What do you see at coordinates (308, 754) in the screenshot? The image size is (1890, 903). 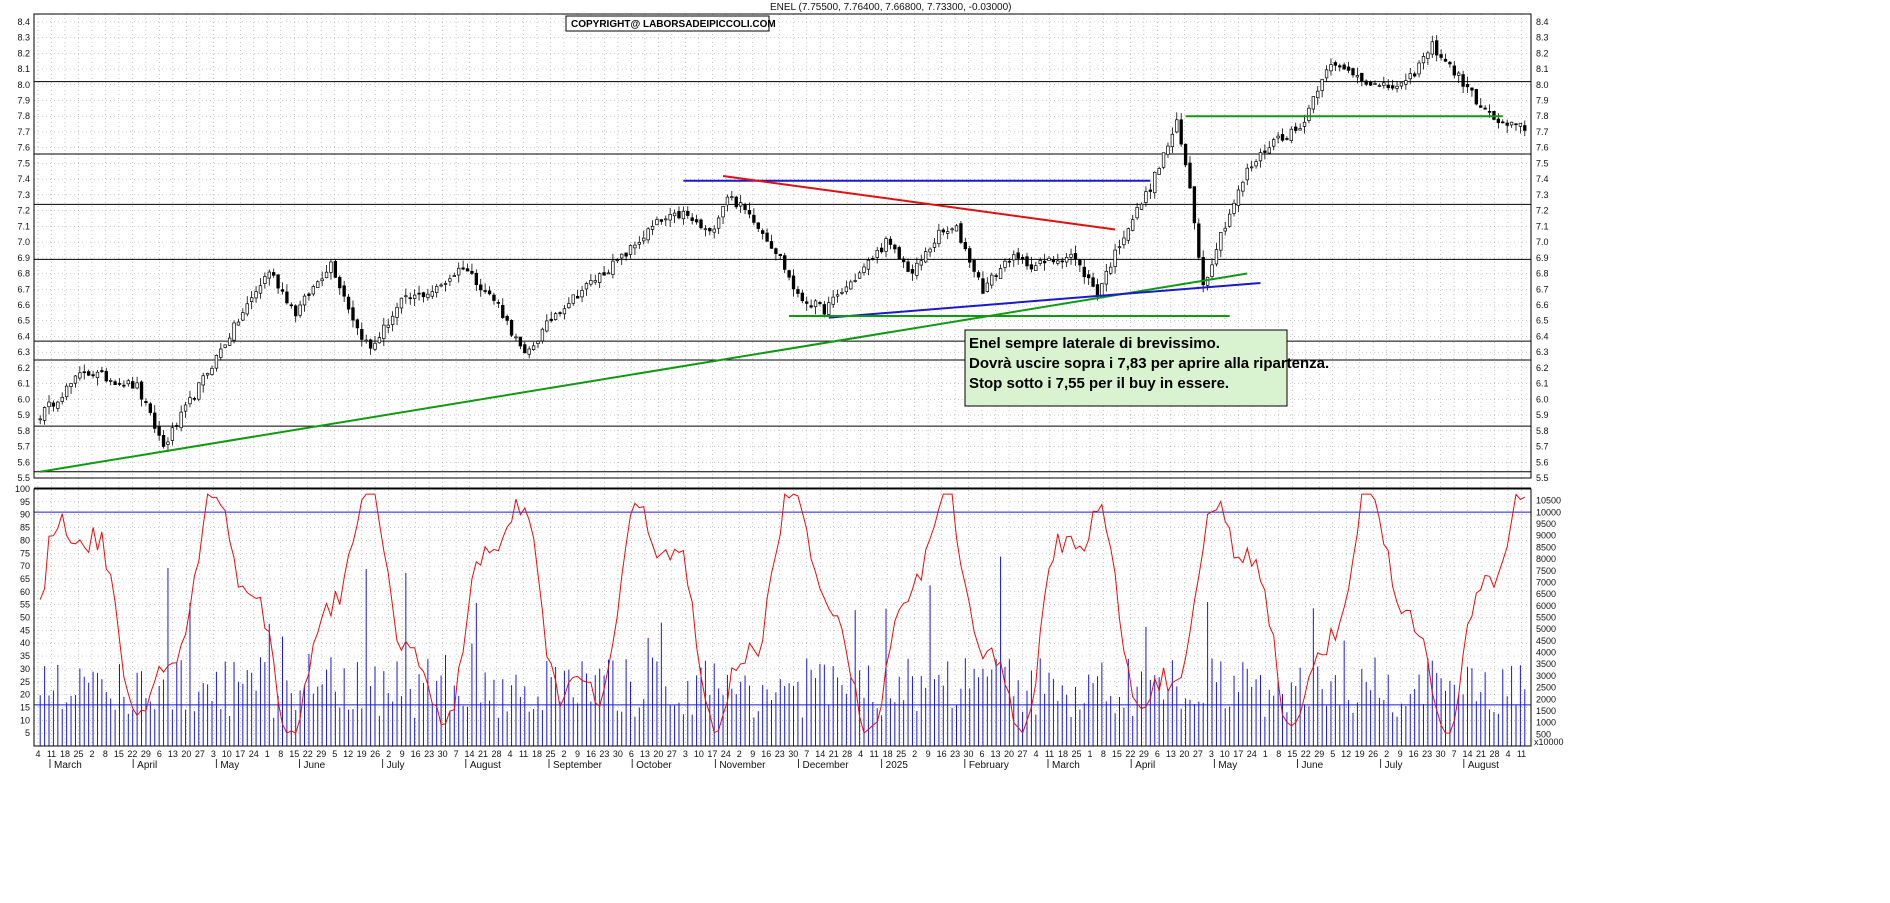 I see `x-day-tick: 22` at bounding box center [308, 754].